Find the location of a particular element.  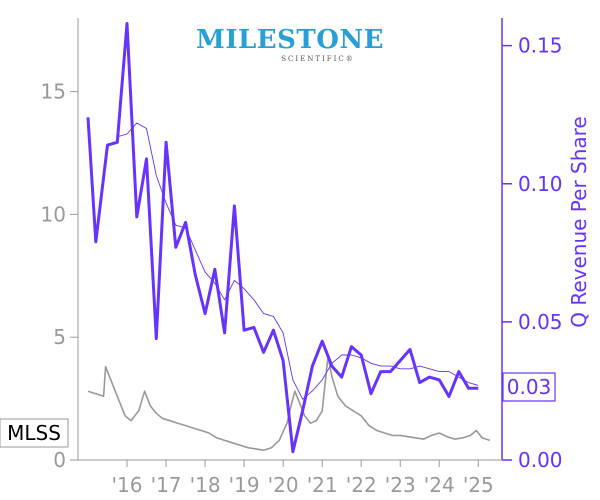

ticker-text: MLSS is located at coordinates (34, 433).